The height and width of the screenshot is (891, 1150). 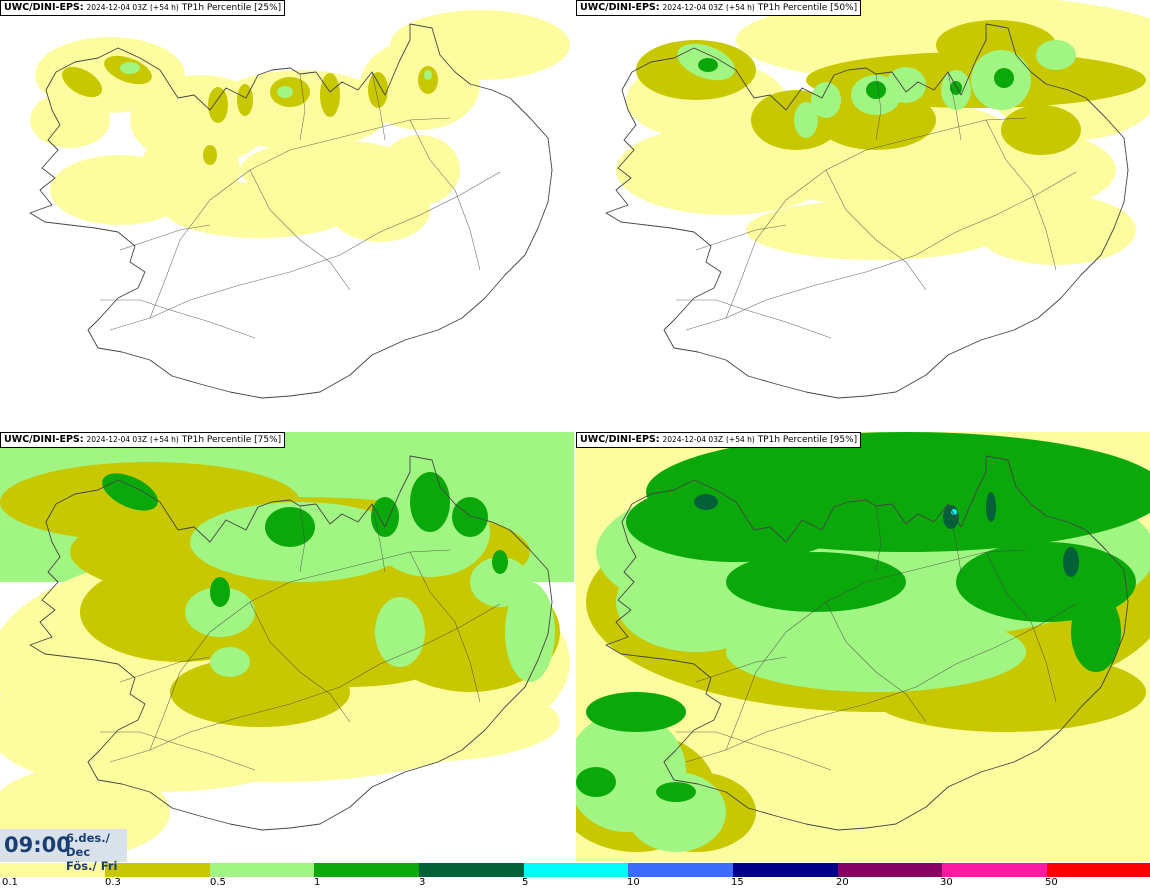 I want to click on valid-time-box: 09:00 6.des./ Dec Fös./ Fri, so click(x=63, y=851).